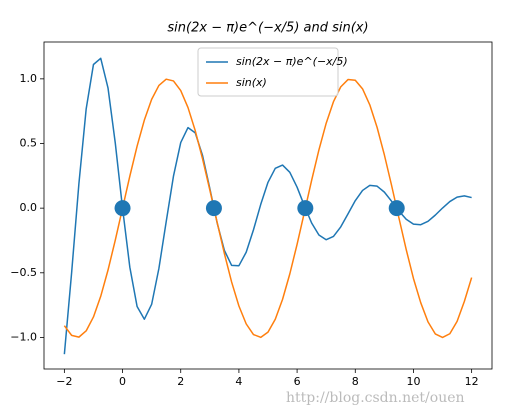  I want to click on chart-title: sin(2x − π)e^(−x/5) and sin(x), so click(267, 28).